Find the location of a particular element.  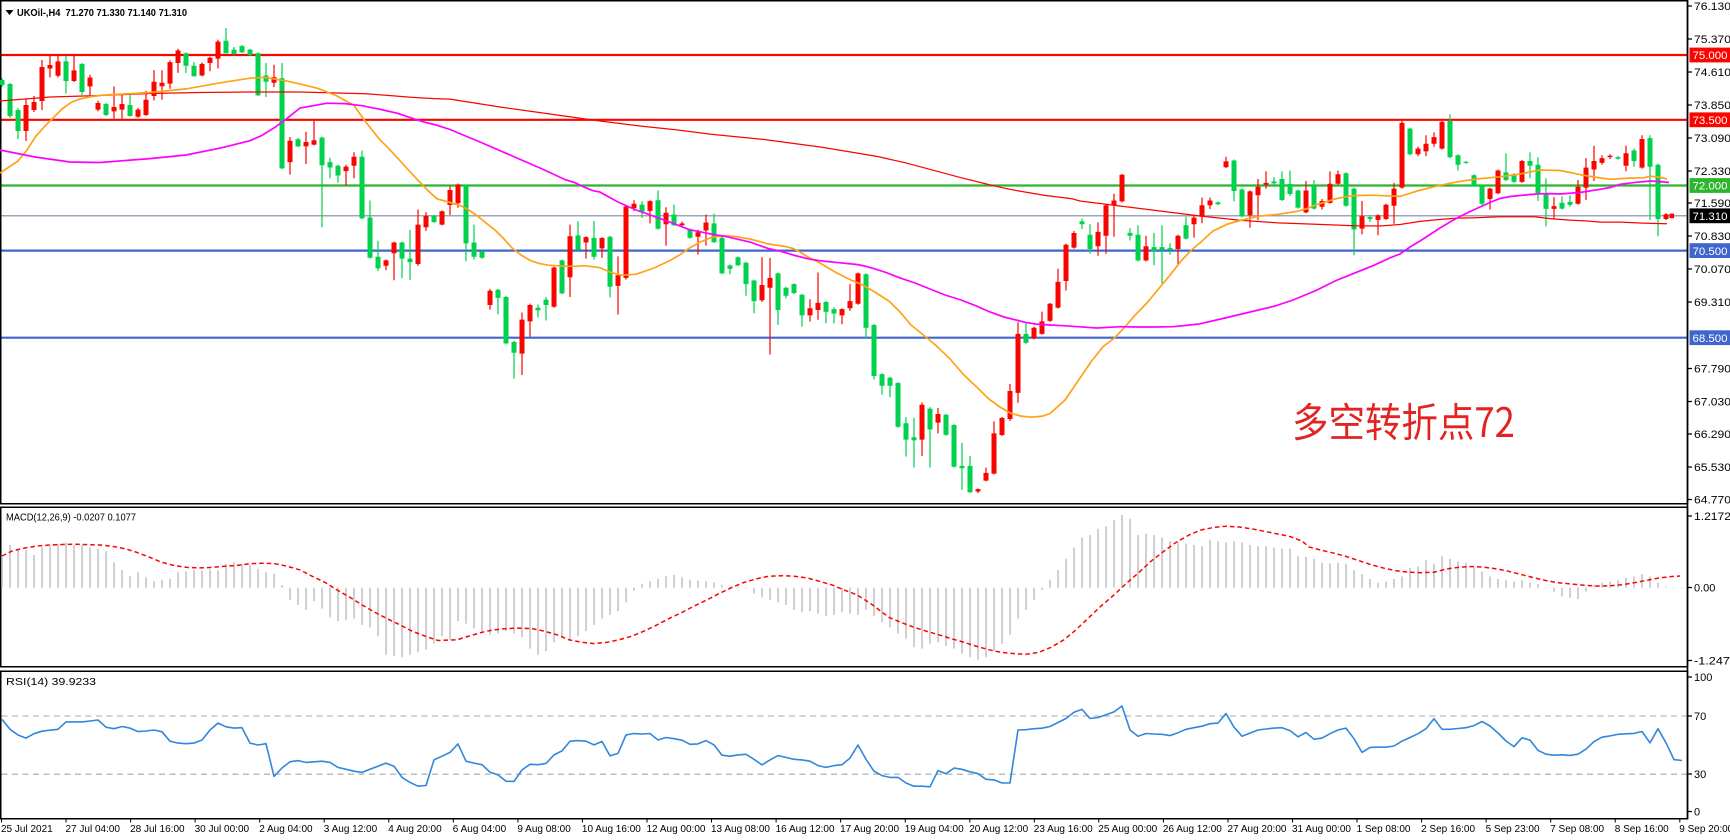

svg-text: 0.00 is located at coordinates (1704, 589).